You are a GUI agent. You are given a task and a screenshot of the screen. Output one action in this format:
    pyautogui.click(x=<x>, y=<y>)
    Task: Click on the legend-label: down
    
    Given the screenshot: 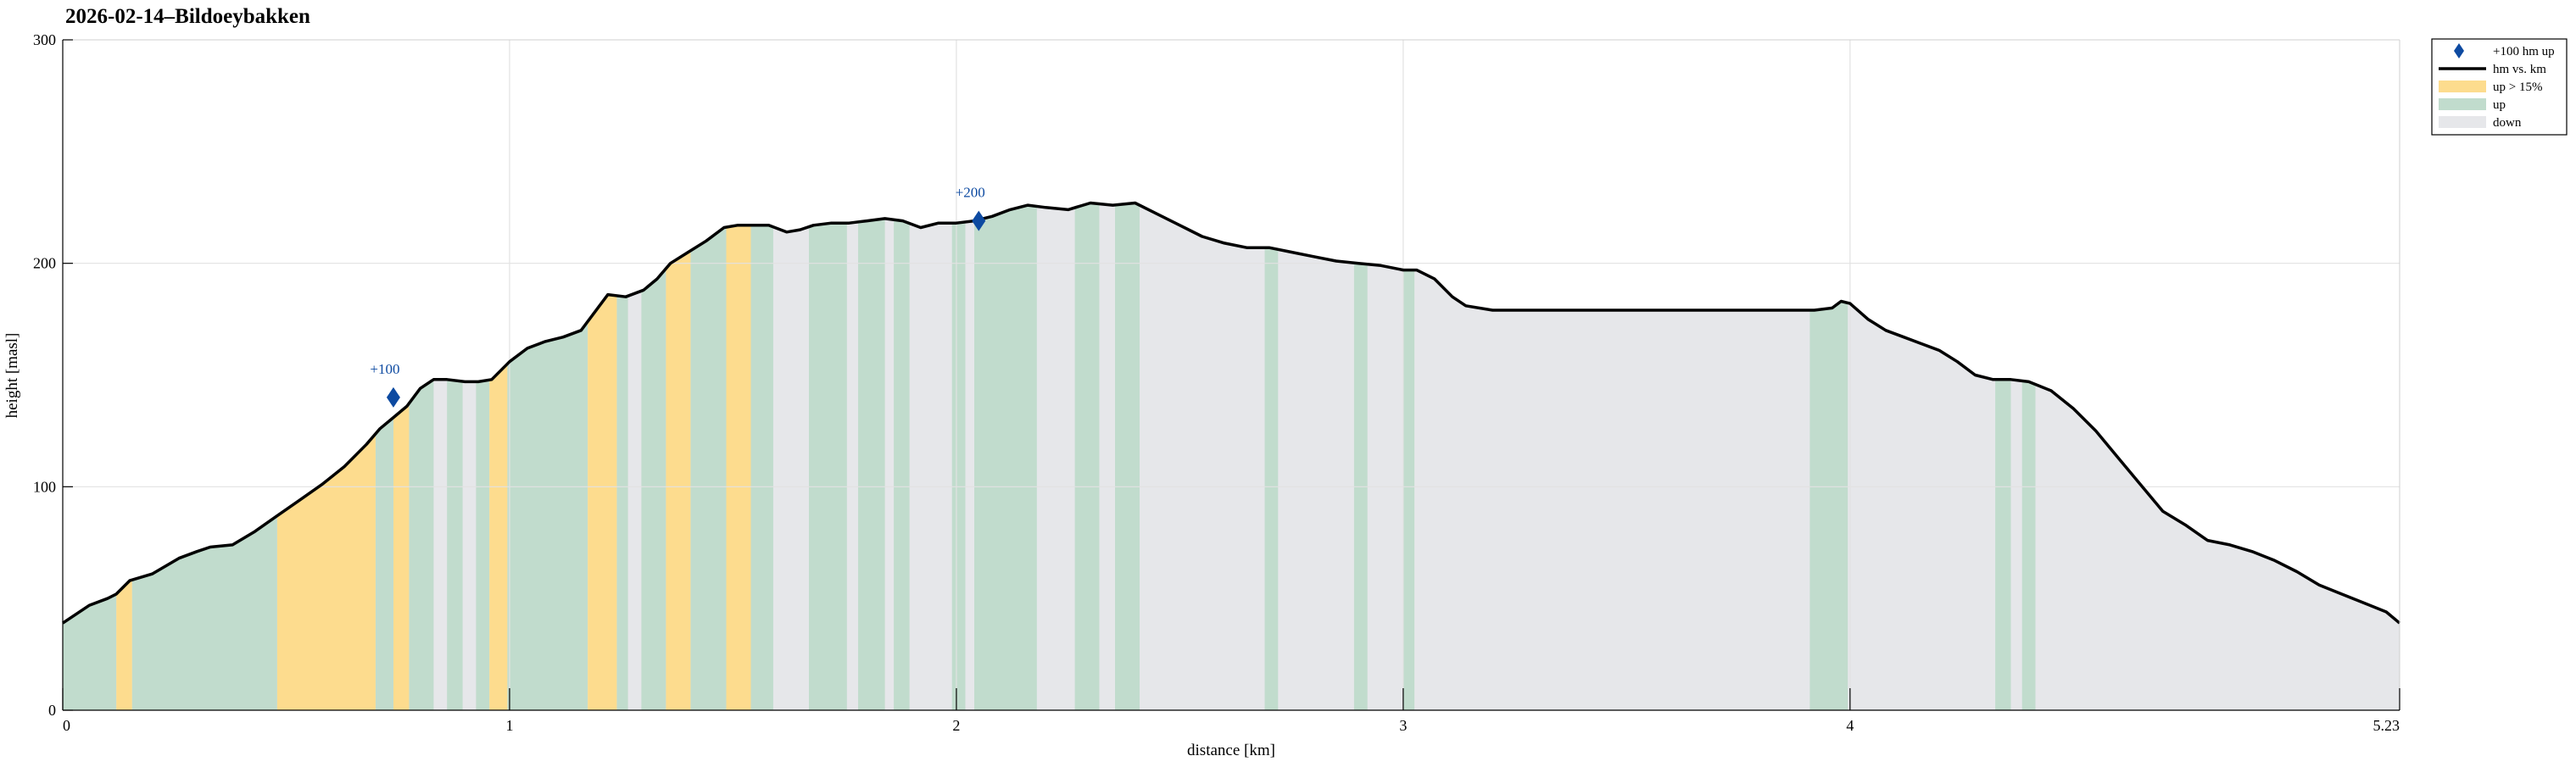 What is the action you would take?
    pyautogui.click(x=2507, y=123)
    